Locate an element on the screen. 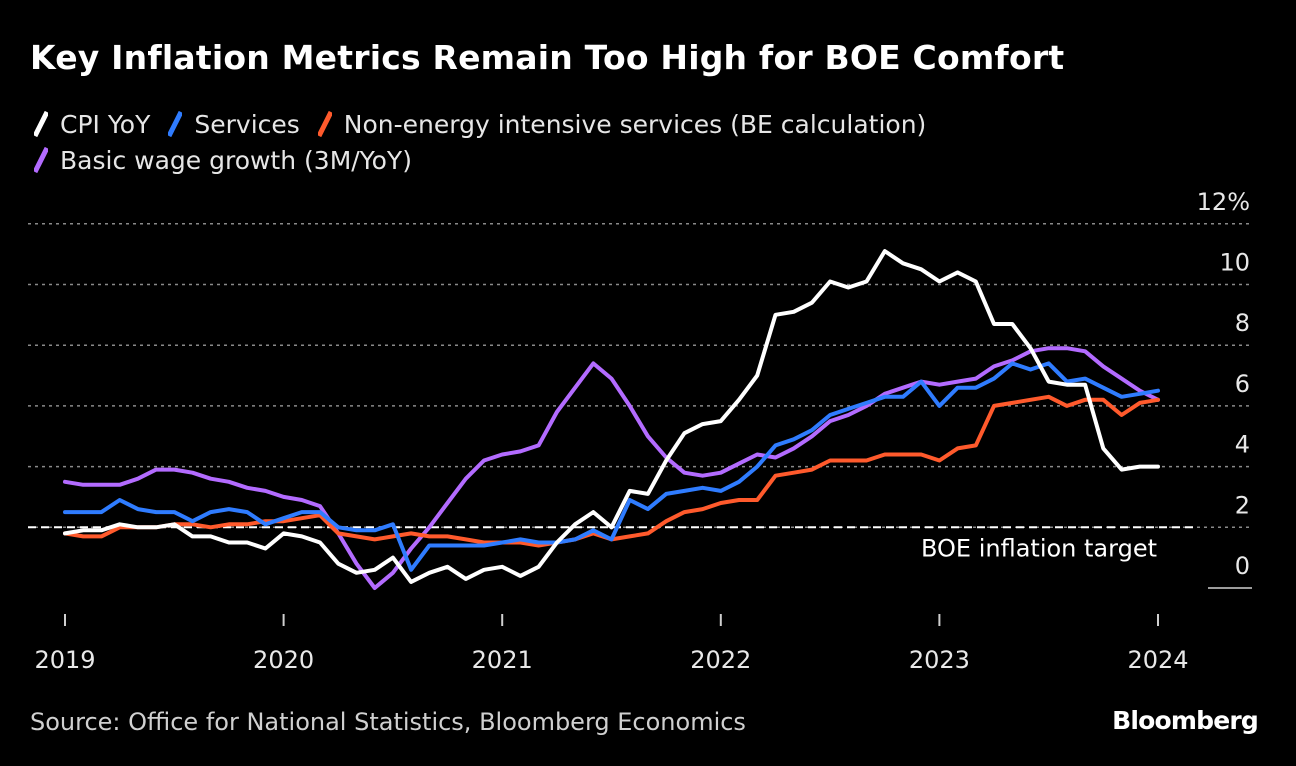 The image size is (1296, 766). x-tick-label-2021: 2021 is located at coordinates (502, 660).